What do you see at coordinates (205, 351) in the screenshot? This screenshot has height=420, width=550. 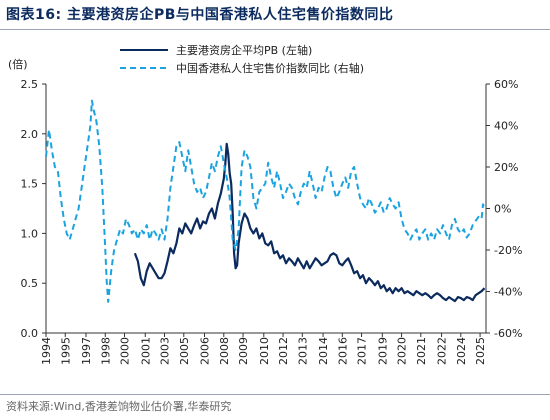 I see `x-tick-label: 2006` at bounding box center [205, 351].